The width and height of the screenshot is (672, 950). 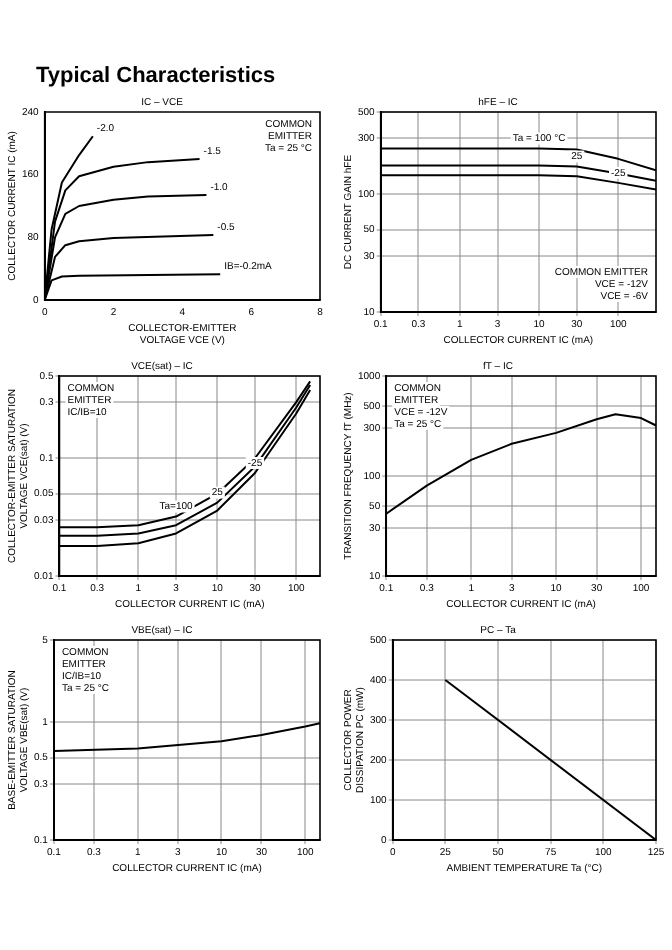 What do you see at coordinates (156, 76) in the screenshot?
I see `chart-title: Typical Characteristics` at bounding box center [156, 76].